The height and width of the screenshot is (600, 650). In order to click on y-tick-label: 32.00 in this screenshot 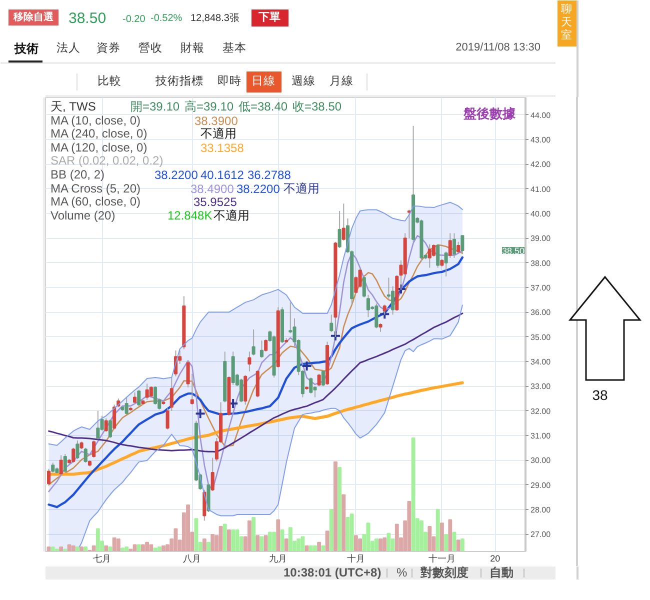, I will do `click(541, 411)`.